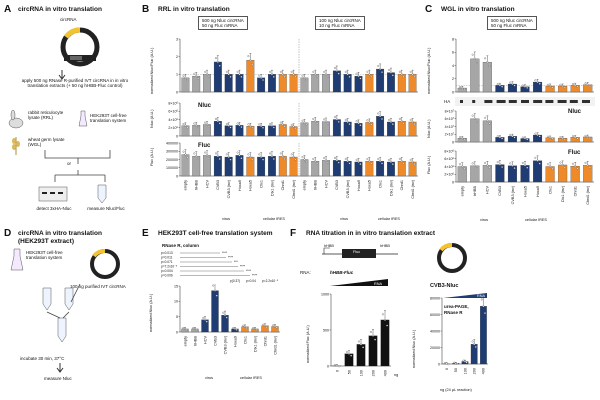  Describe the element at coordinates (229, 188) in the screenshot. I see `x-tick-label: CVB3 (inv)` at that location.